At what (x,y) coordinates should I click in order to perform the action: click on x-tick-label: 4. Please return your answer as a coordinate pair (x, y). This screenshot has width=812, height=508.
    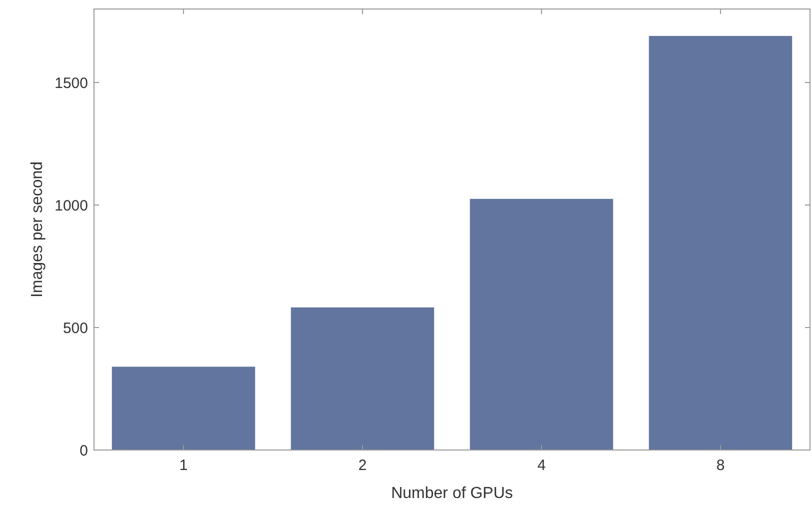
    Looking at the image, I should click on (541, 465).